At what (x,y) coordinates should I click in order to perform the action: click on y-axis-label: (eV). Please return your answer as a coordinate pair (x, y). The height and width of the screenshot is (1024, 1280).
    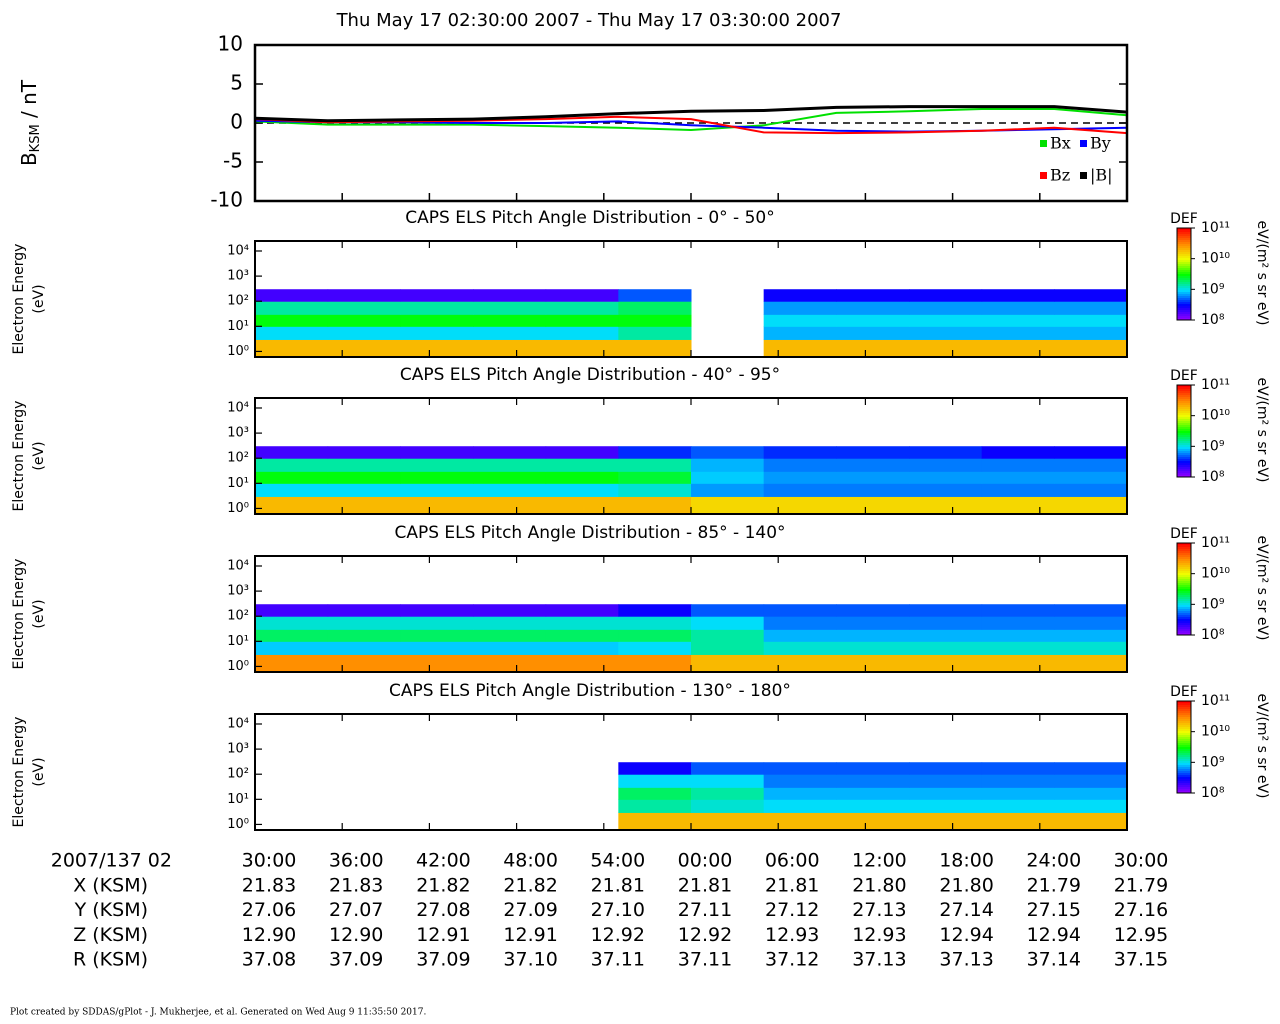
    Looking at the image, I should click on (39, 613).